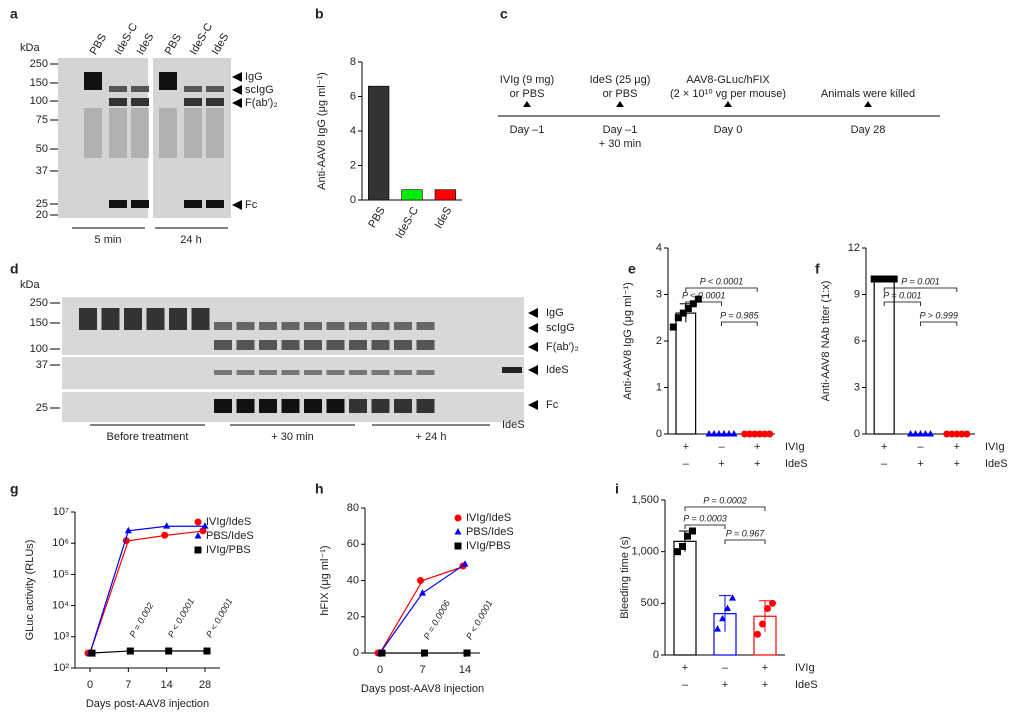 This screenshot has height=719, width=1024. Describe the element at coordinates (628, 341) in the screenshot. I see `y-axis-label: Anti-AAV8 IgG (μg ml⁻¹)` at that location.